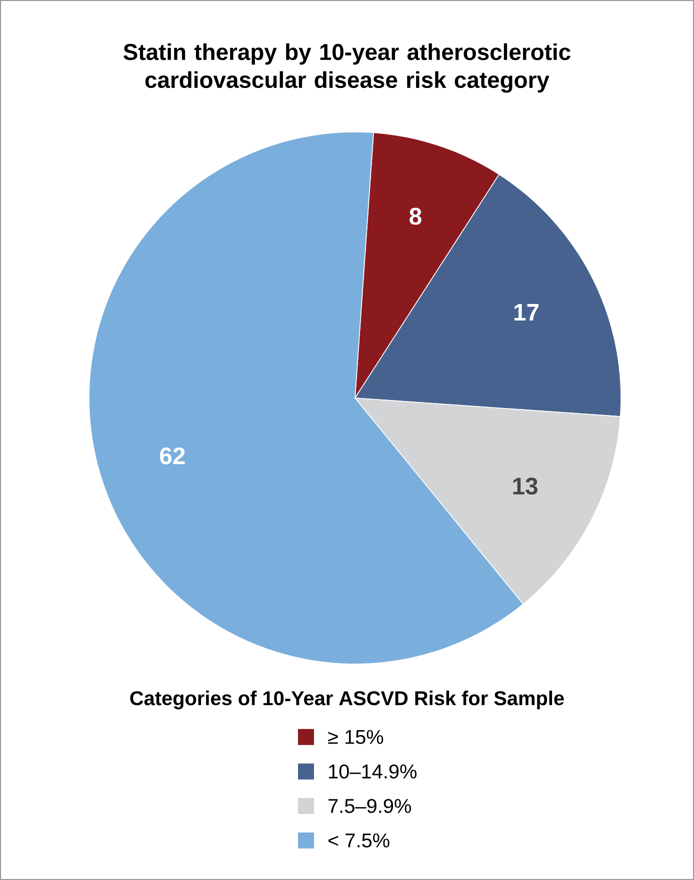  Describe the element at coordinates (373, 771) in the screenshot. I see `legend-label: 10–14.9%` at that location.